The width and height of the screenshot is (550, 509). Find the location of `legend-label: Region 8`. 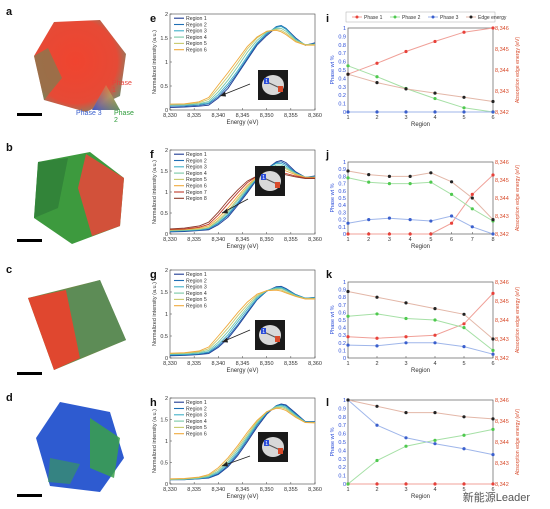

legend-label: Region 8 is located at coordinates (196, 199).